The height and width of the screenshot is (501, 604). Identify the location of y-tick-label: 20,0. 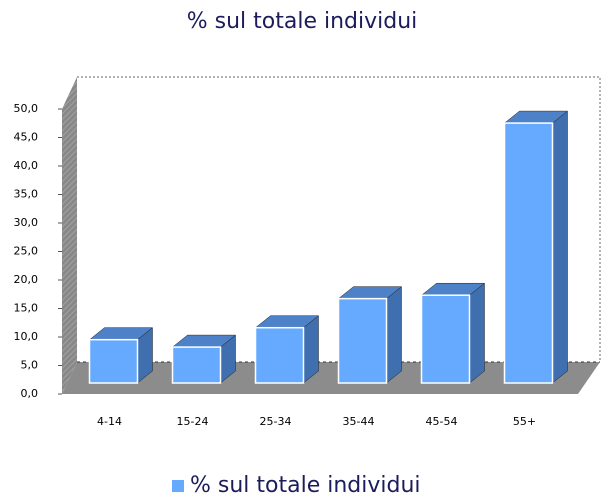
(26, 279).